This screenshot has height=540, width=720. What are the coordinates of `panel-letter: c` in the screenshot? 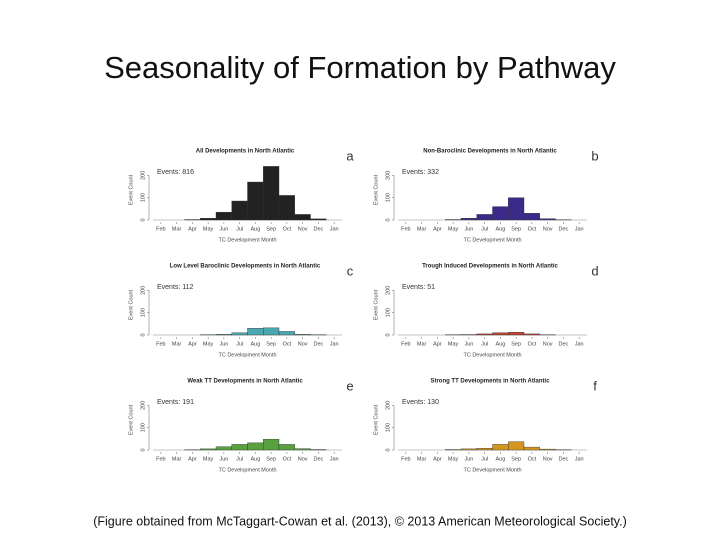 It's located at (350, 270).